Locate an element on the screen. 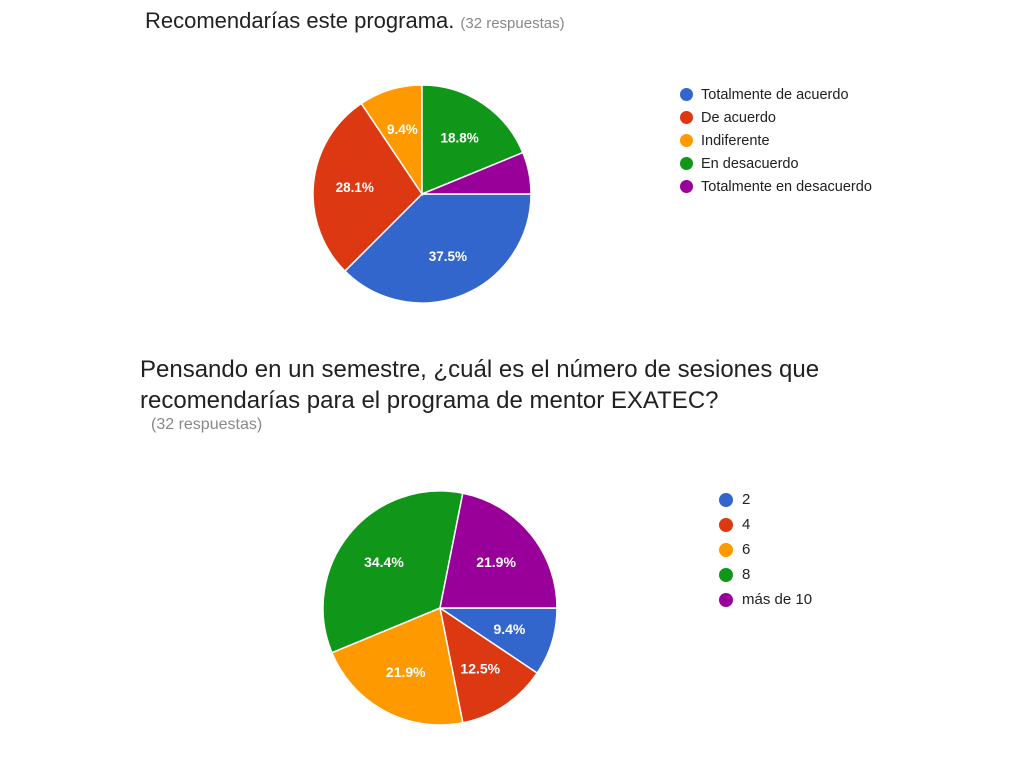 The height and width of the screenshot is (768, 1024). slice-label-2: 9.4% is located at coordinates (509, 629).